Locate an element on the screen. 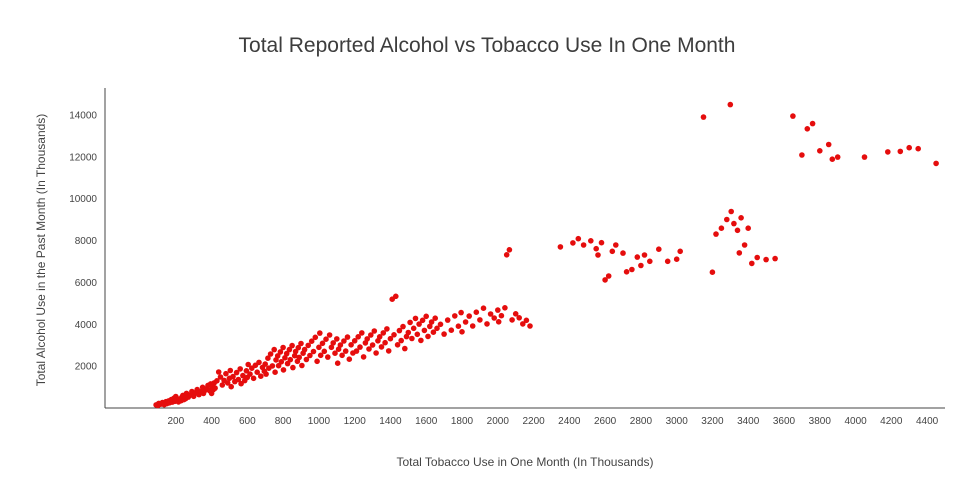  x-tick-label: 4400 is located at coordinates (927, 421).